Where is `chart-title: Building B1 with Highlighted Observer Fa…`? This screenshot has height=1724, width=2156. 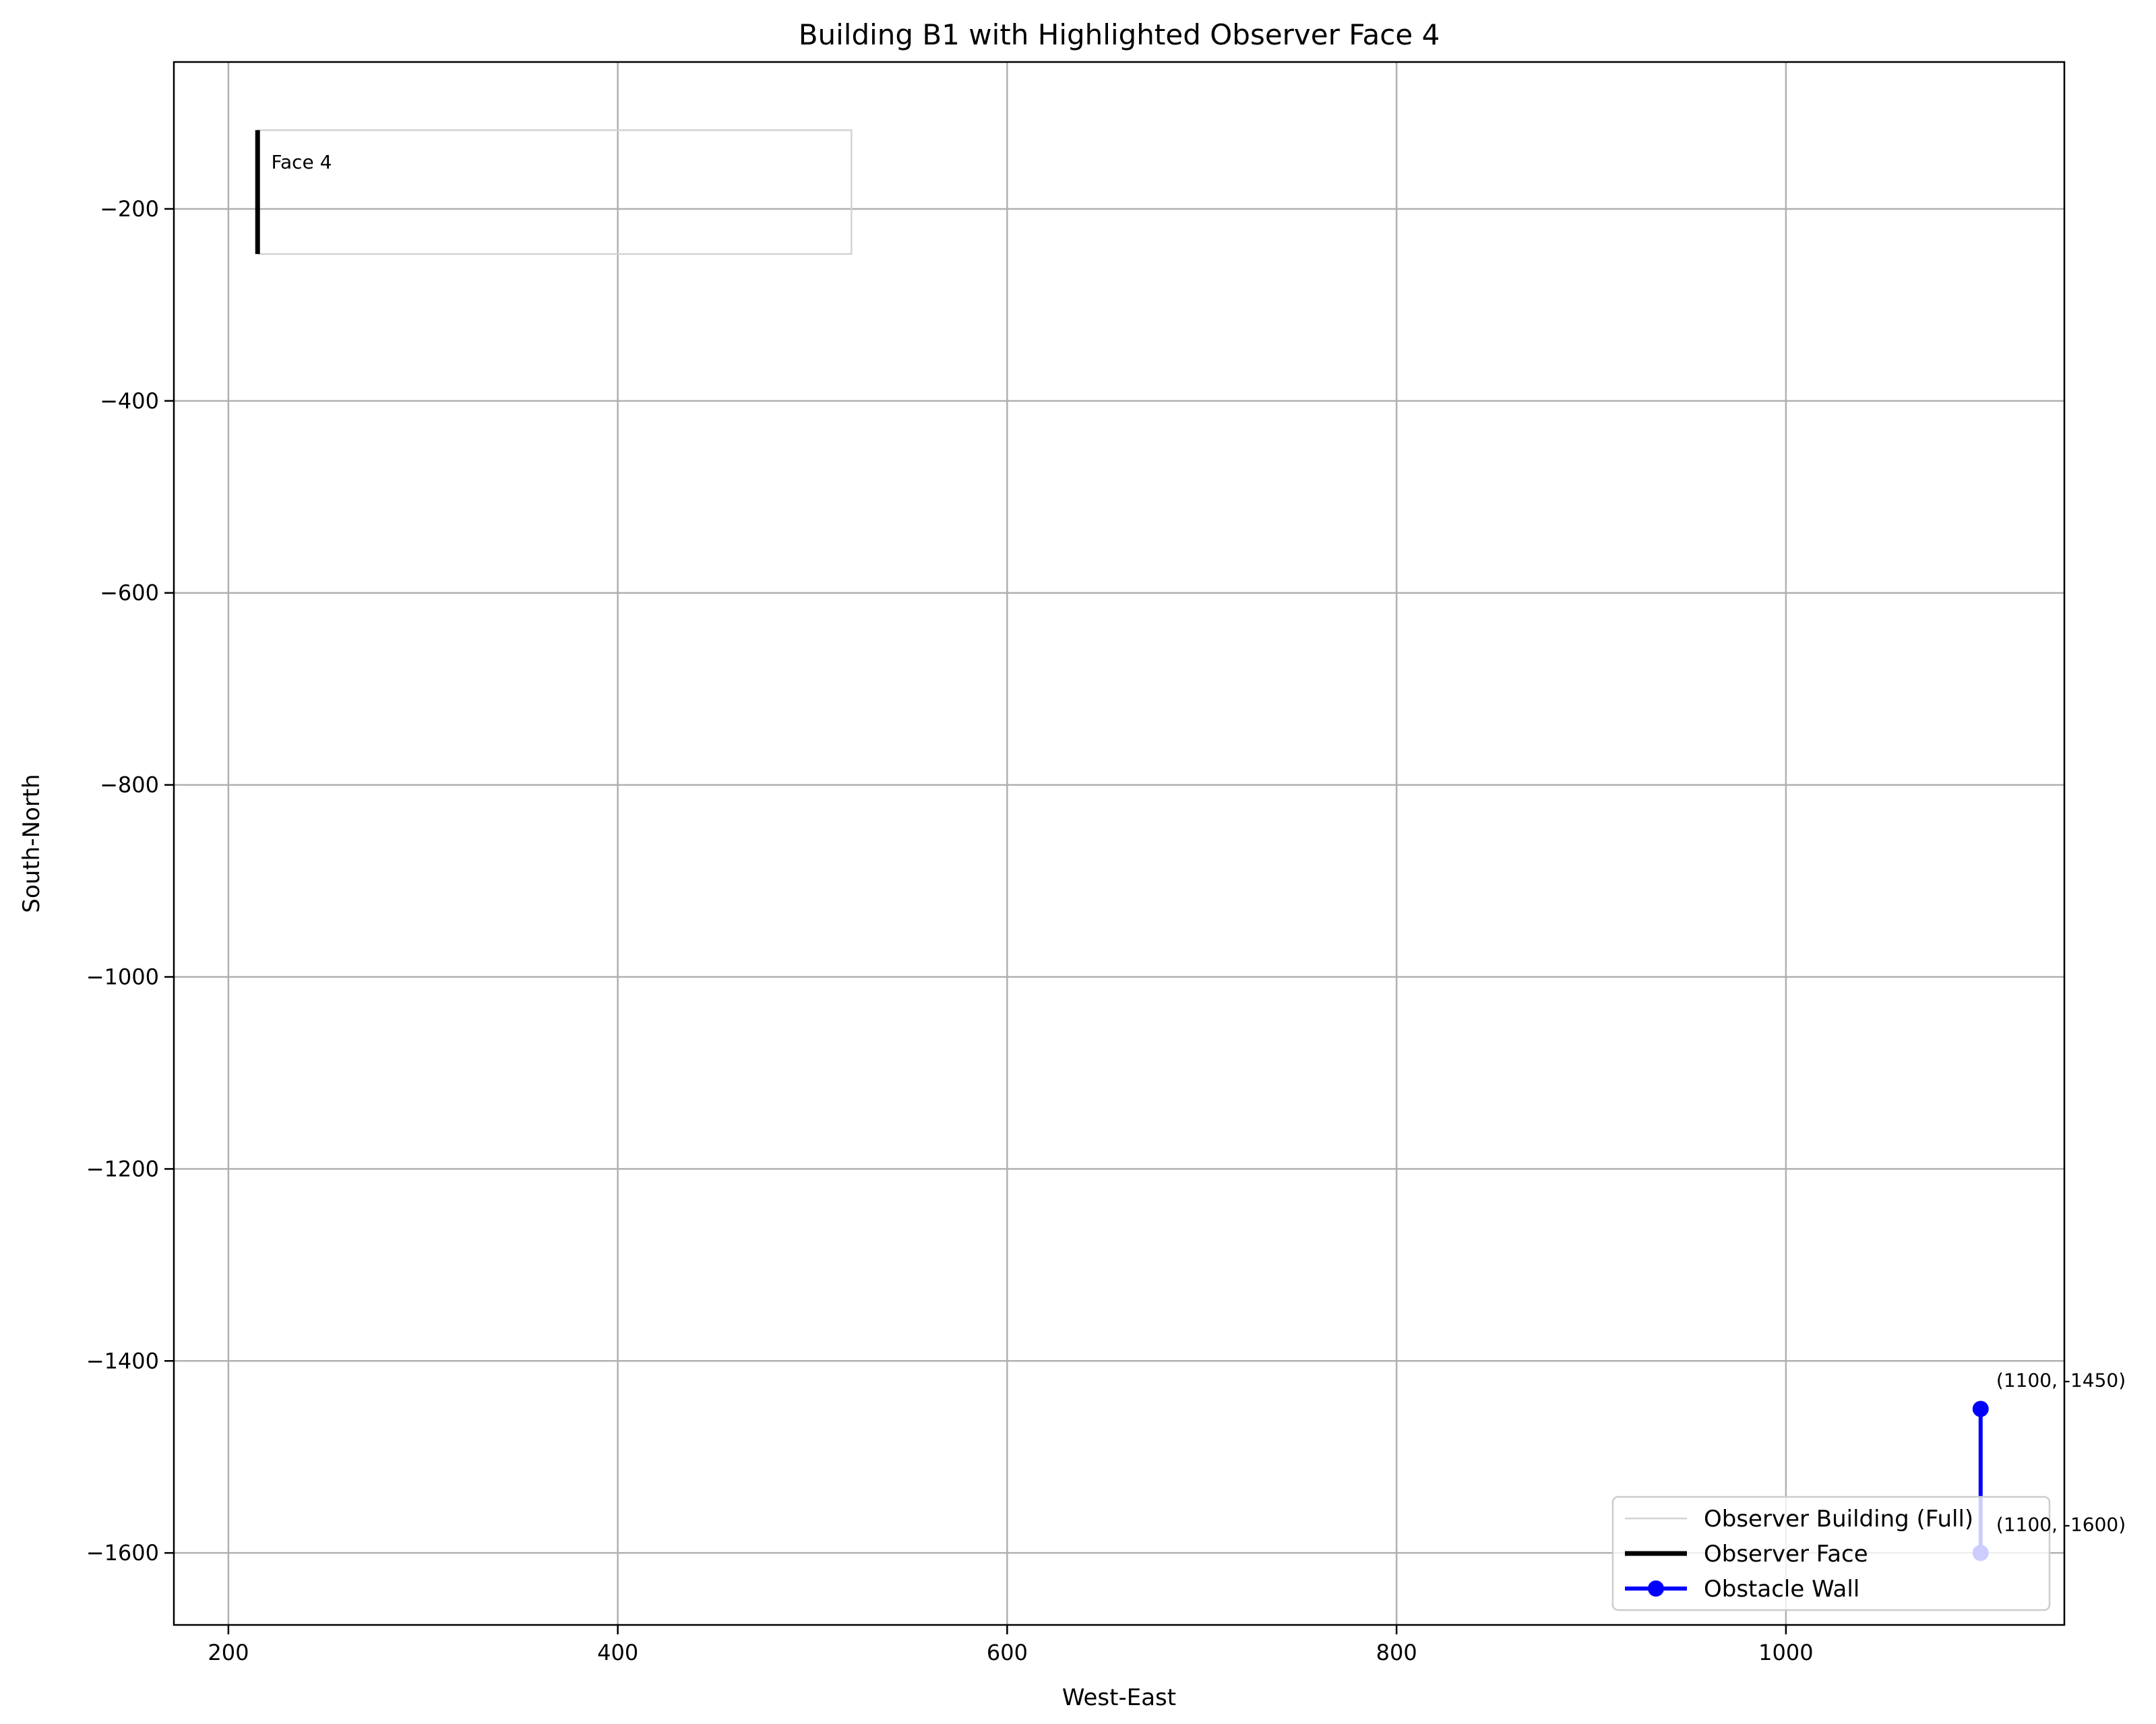
chart-title: Building B1 with Highlighted Observer Fa… is located at coordinates (1120, 34).